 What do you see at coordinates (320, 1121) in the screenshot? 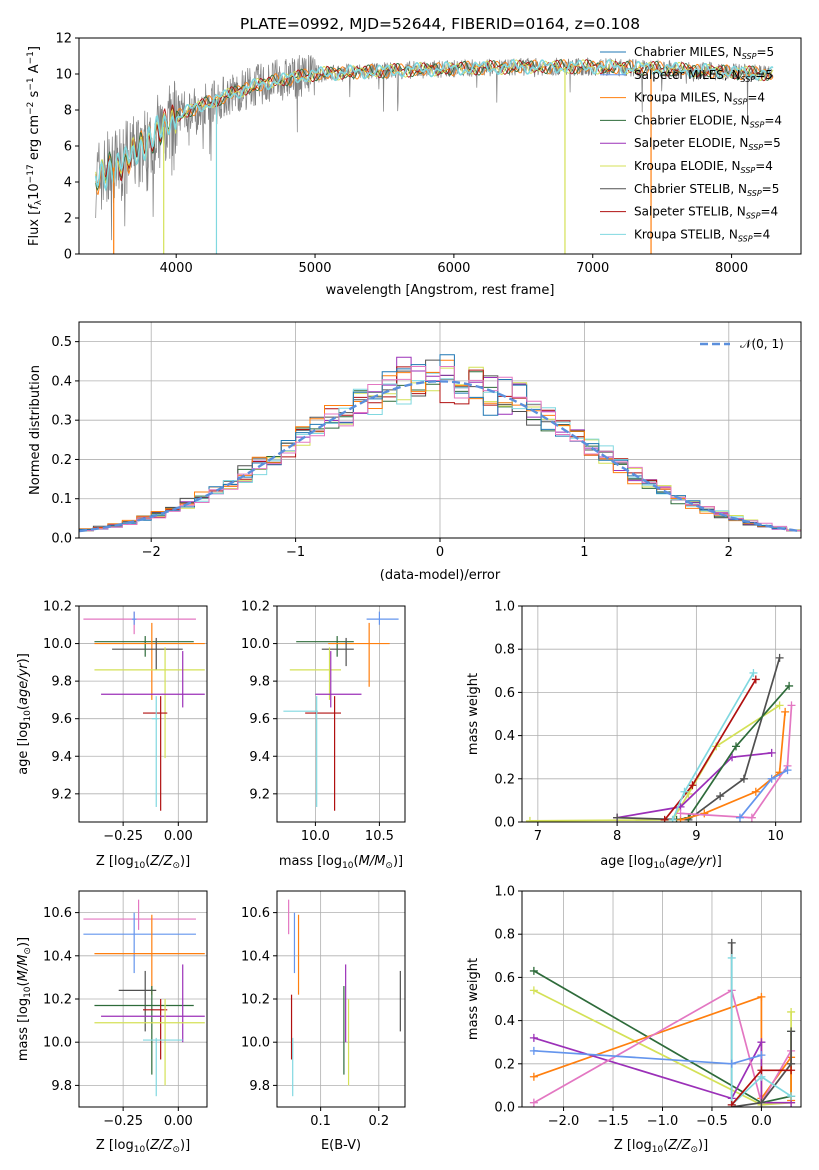
I see `x-tick-label: 0.1` at bounding box center [320, 1121].